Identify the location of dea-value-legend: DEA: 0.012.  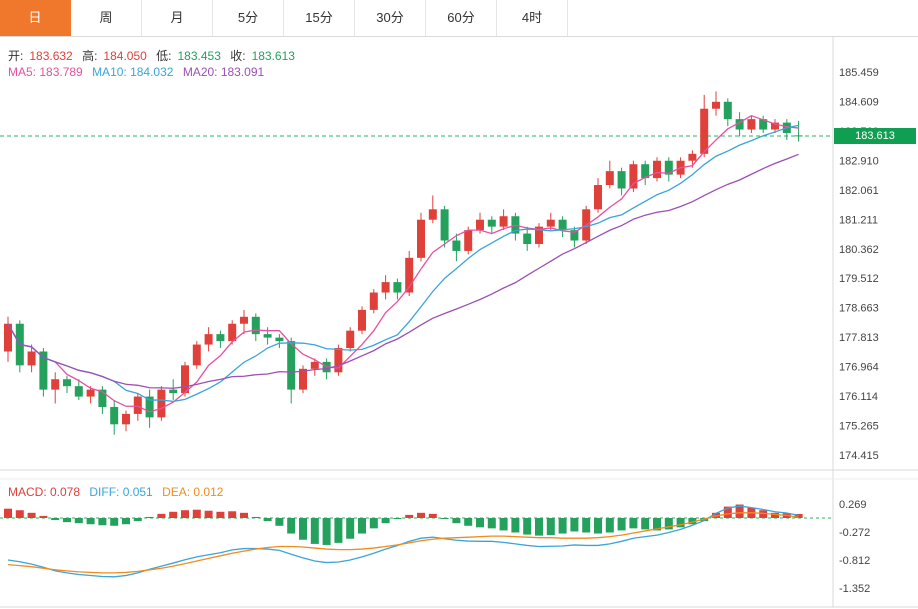
(193, 492).